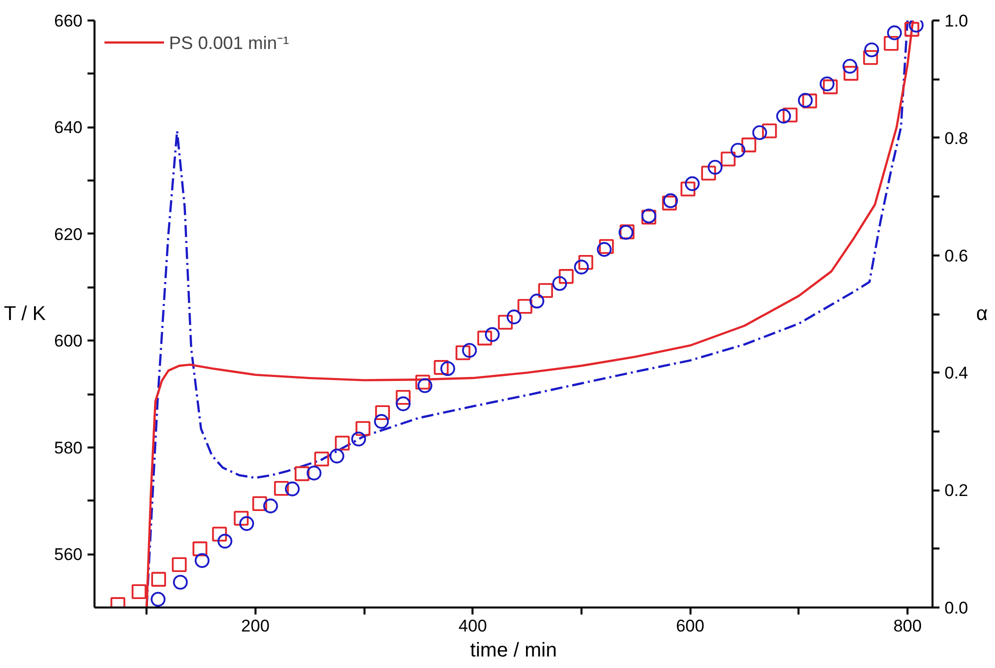 Image resolution: width=995 pixels, height=668 pixels. What do you see at coordinates (229, 43) in the screenshot?
I see `legend-label: PS 0.001 min⁻¹` at bounding box center [229, 43].